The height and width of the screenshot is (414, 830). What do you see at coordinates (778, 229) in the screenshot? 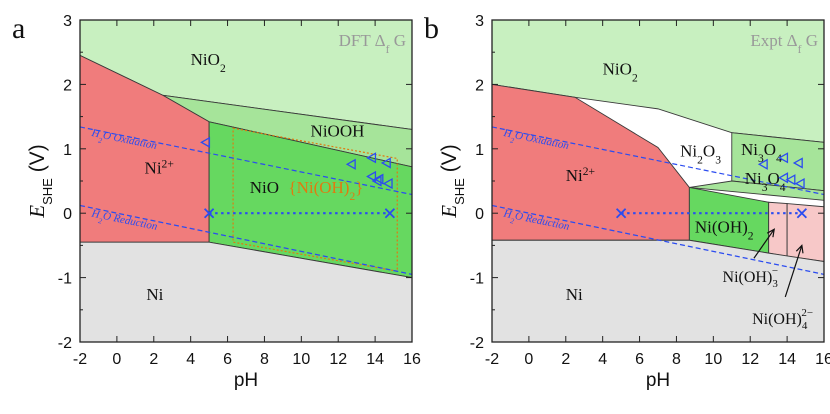
I see `region-ni-oh-3-` at bounding box center [778, 229].